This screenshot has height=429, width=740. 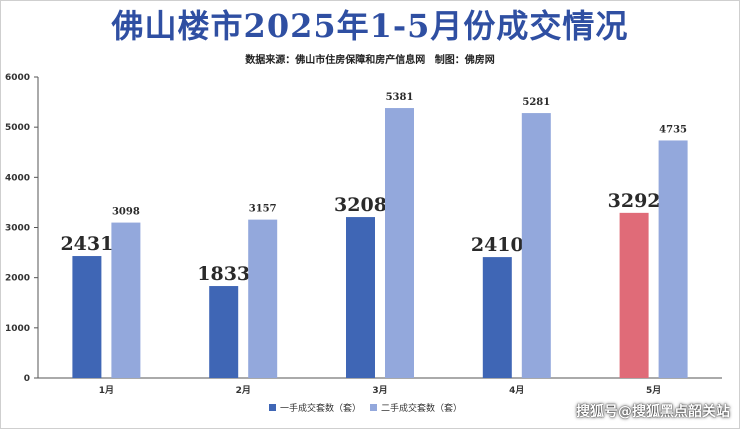 I want to click on y-tick-label: 3000, so click(x=17, y=229).